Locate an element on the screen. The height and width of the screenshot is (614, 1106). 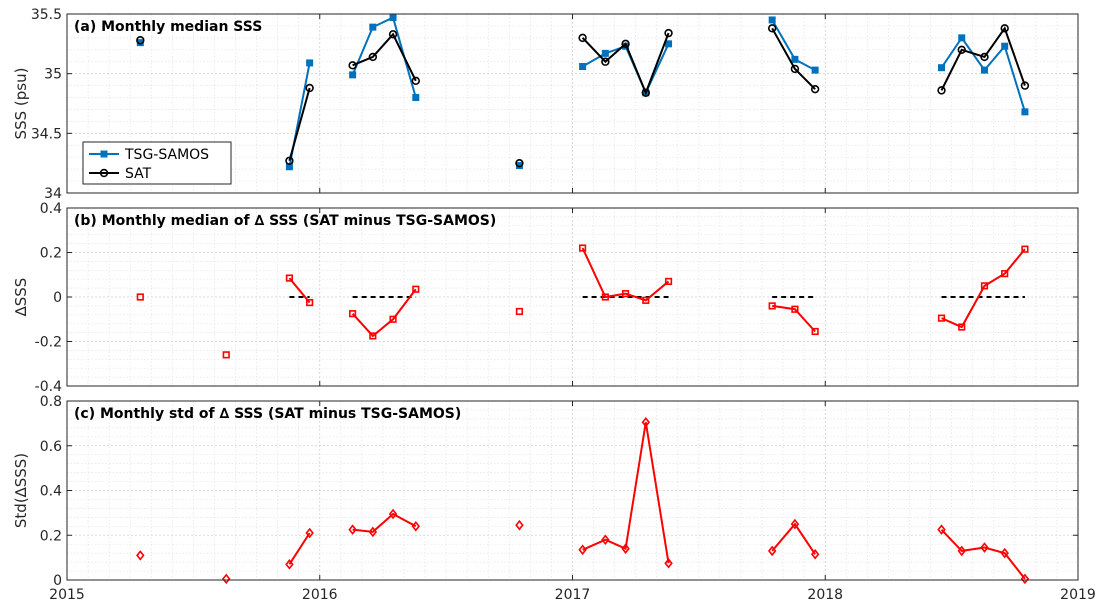
legend-label: SAT is located at coordinates (138, 174).